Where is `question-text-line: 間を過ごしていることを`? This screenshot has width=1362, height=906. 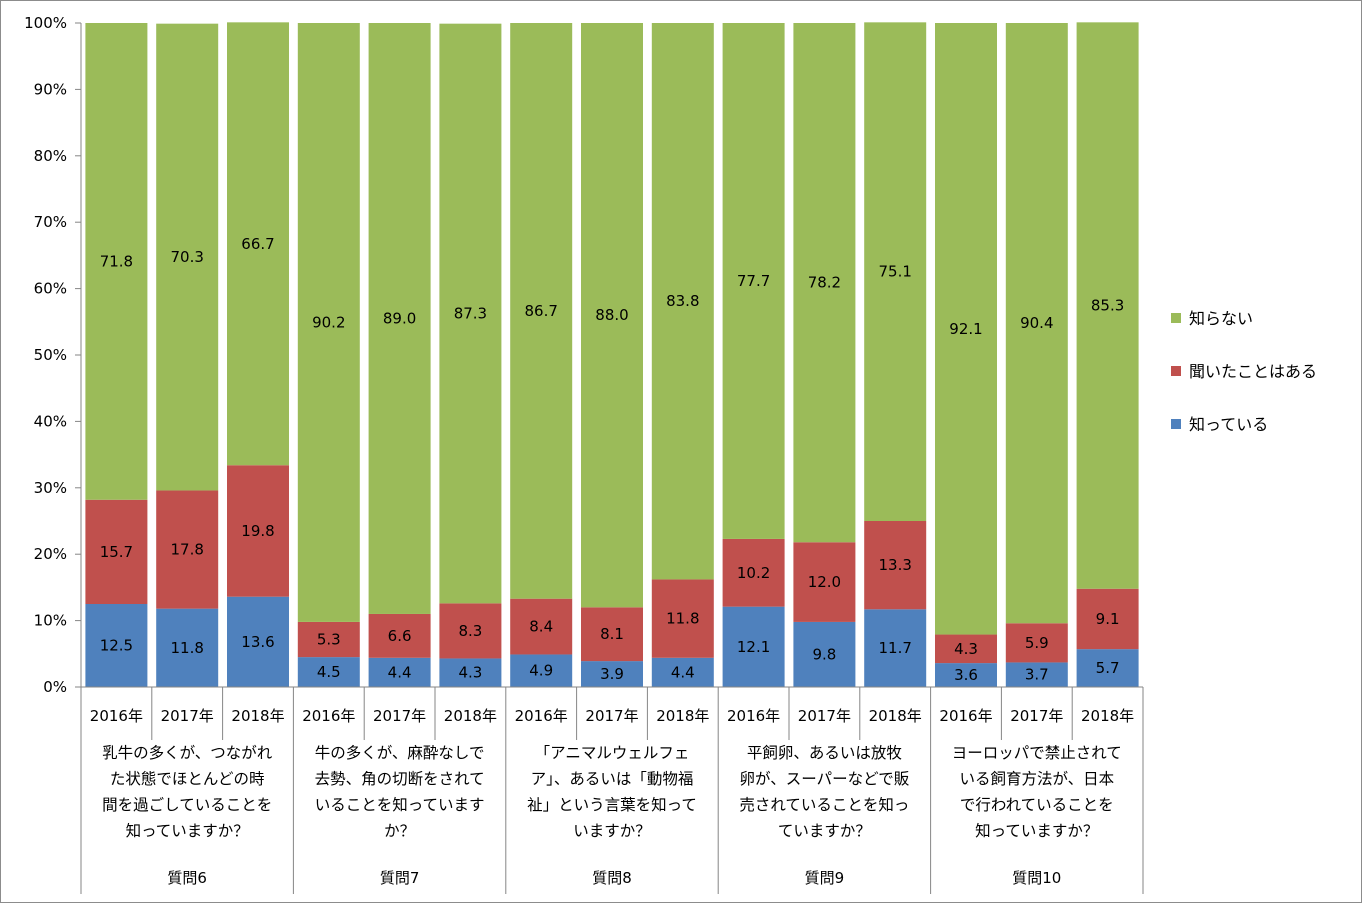
question-text-line: 間を過ごしていることを is located at coordinates (187, 805).